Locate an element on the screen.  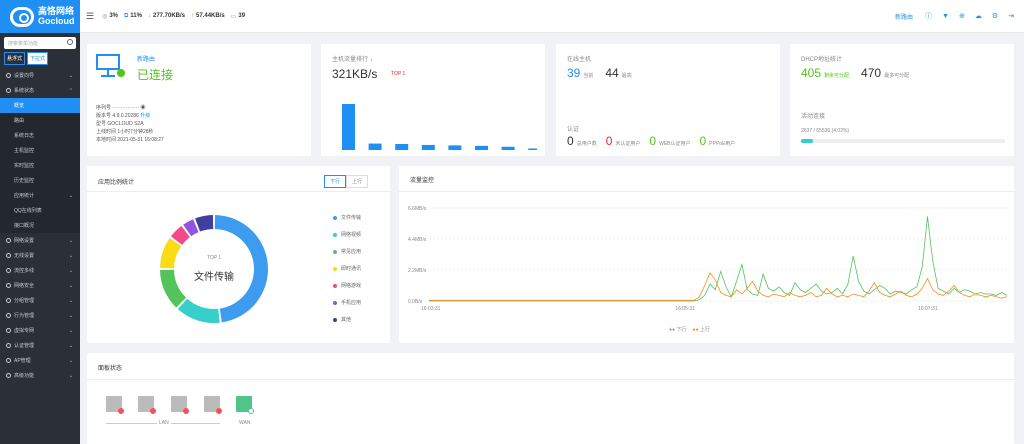
sidebar-item: AP管理 ⌄ is located at coordinates (40, 360).